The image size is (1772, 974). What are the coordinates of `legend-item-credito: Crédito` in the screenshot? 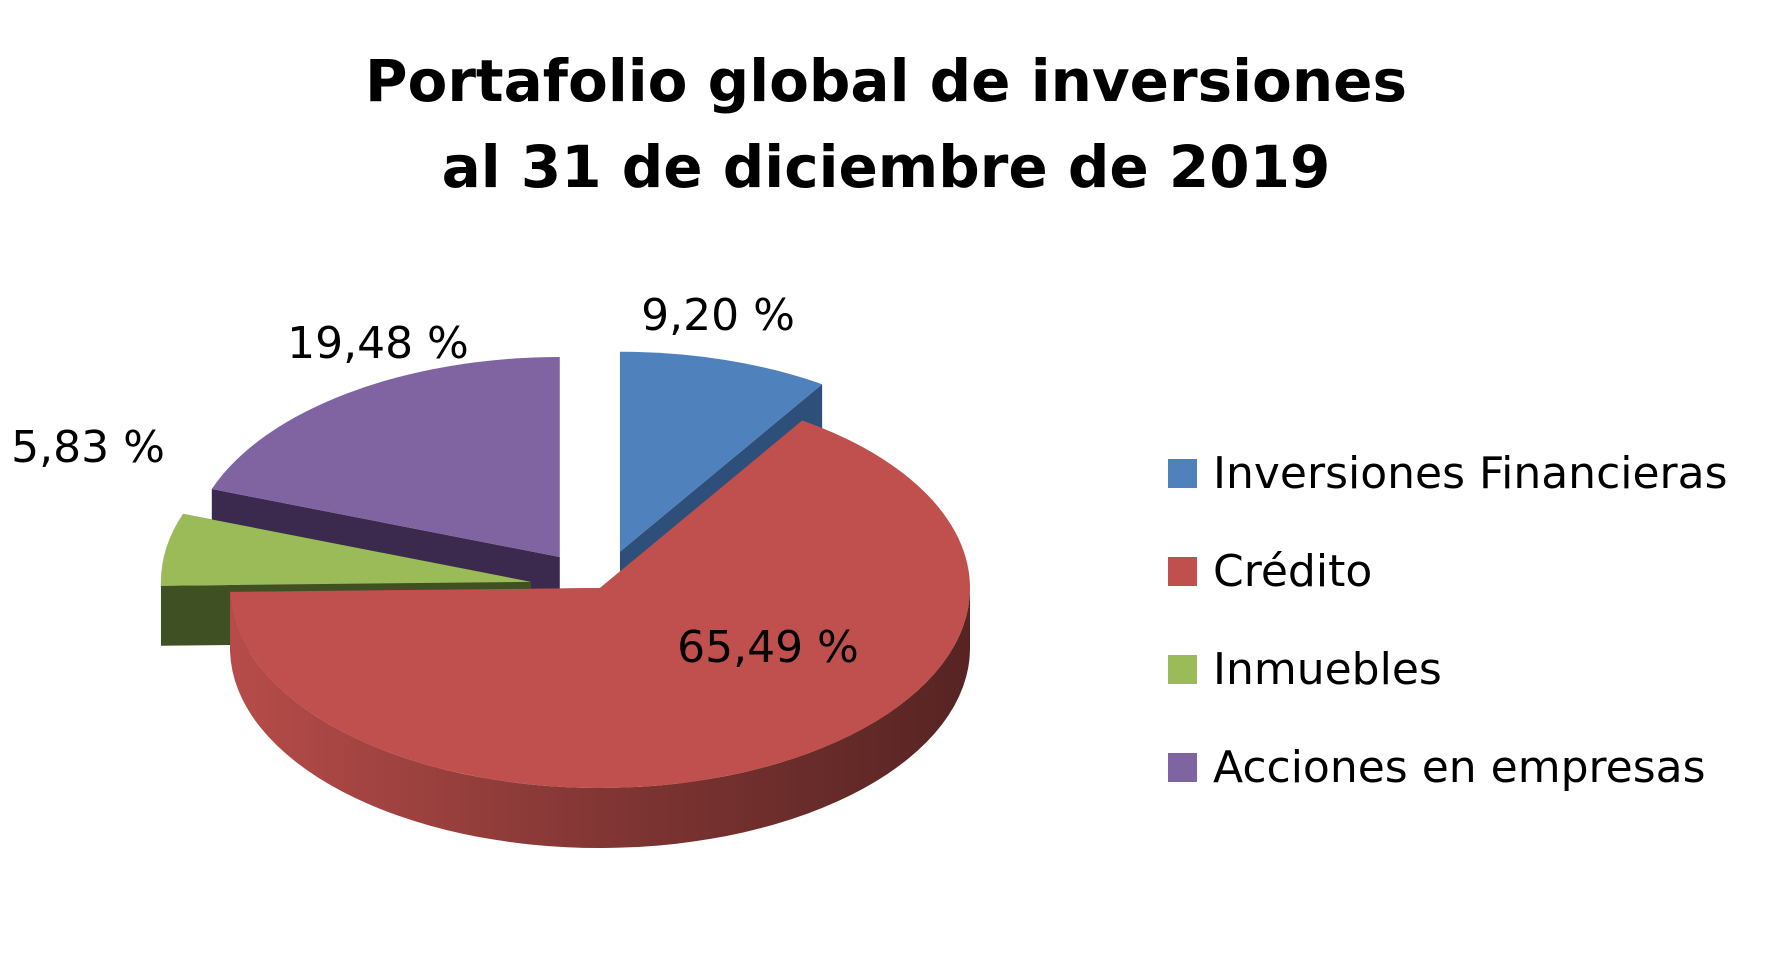 It's located at (1448, 571).